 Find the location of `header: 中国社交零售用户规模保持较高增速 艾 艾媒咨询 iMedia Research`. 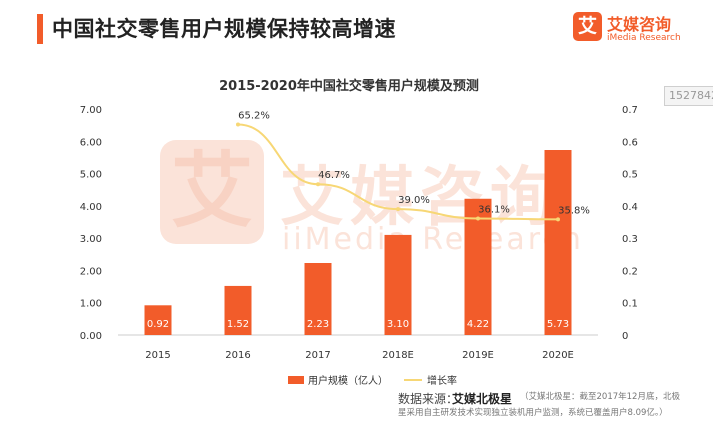

header: 中国社交零售用户规模保持较高增速 艾 艾媒咨询 iMedia Research is located at coordinates (356, 28).